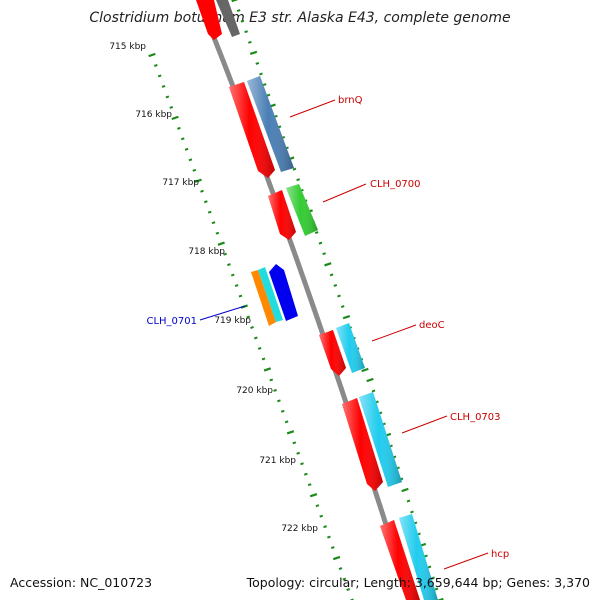 This screenshot has width=600, height=600. I want to click on tick-label-718: 718 kbp, so click(206, 252).